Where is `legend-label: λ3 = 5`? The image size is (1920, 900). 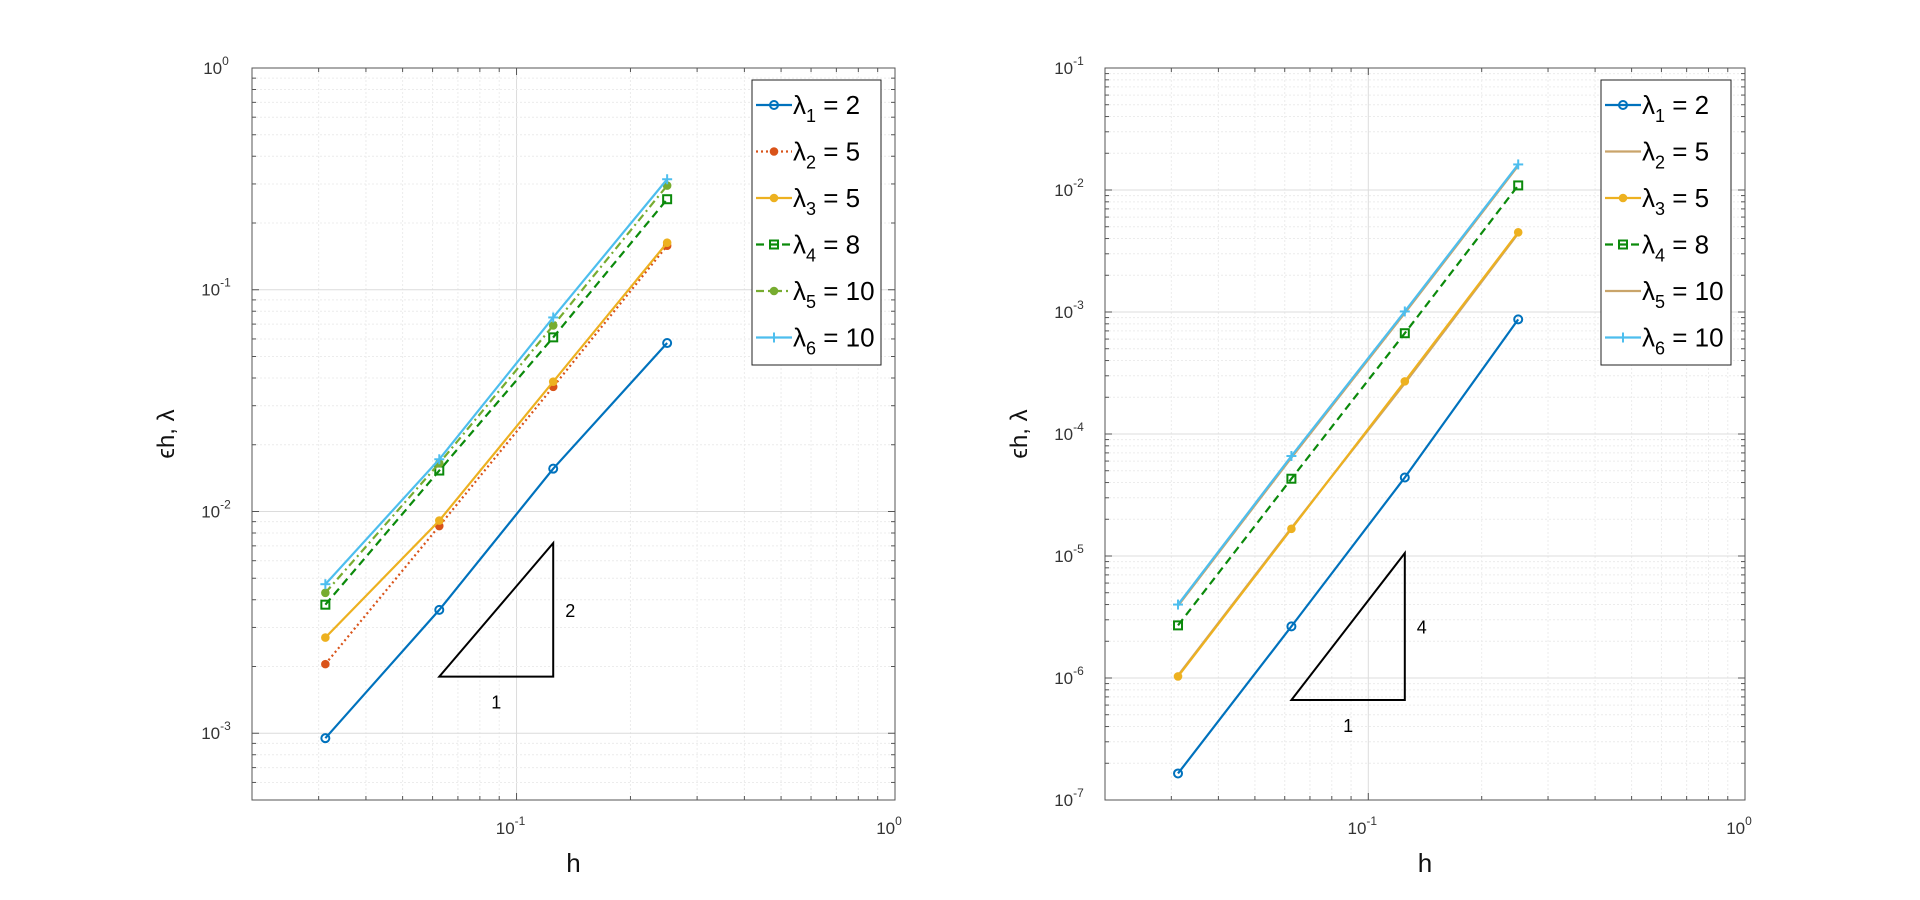 legend-label: λ3 = 5 is located at coordinates (1675, 201).